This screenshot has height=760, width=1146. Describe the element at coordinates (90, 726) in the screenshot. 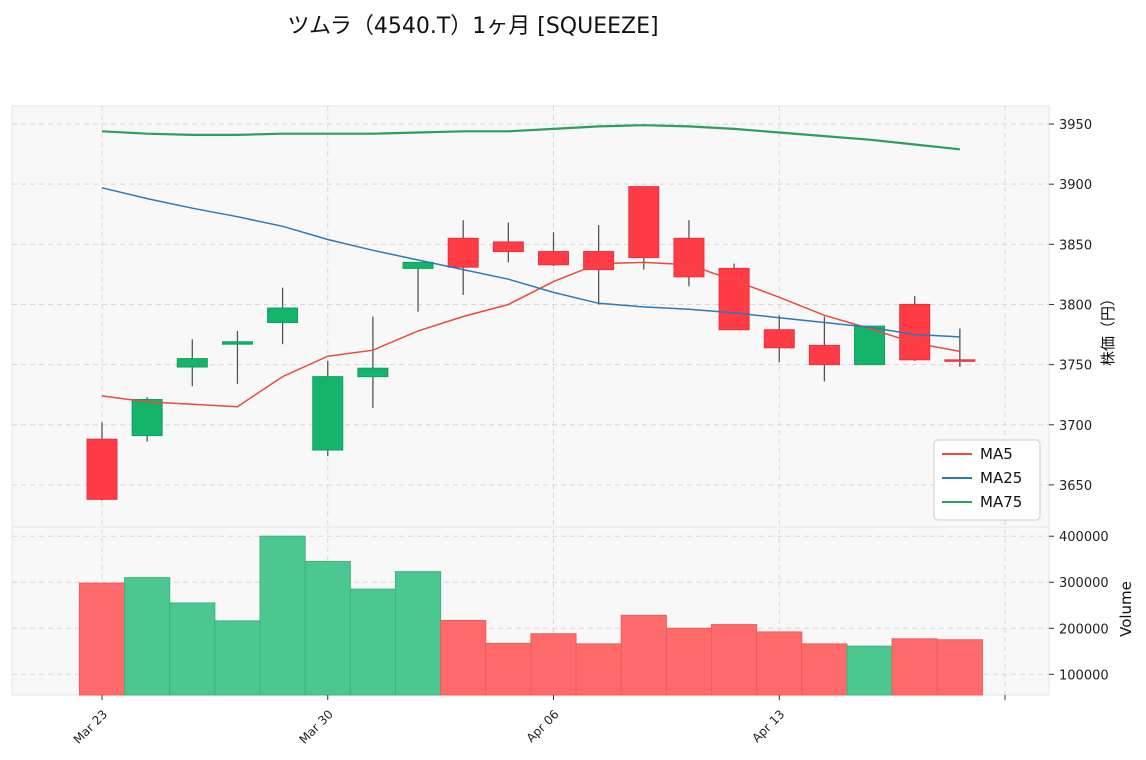

I see `x-tick-label: Mar 23` at that location.